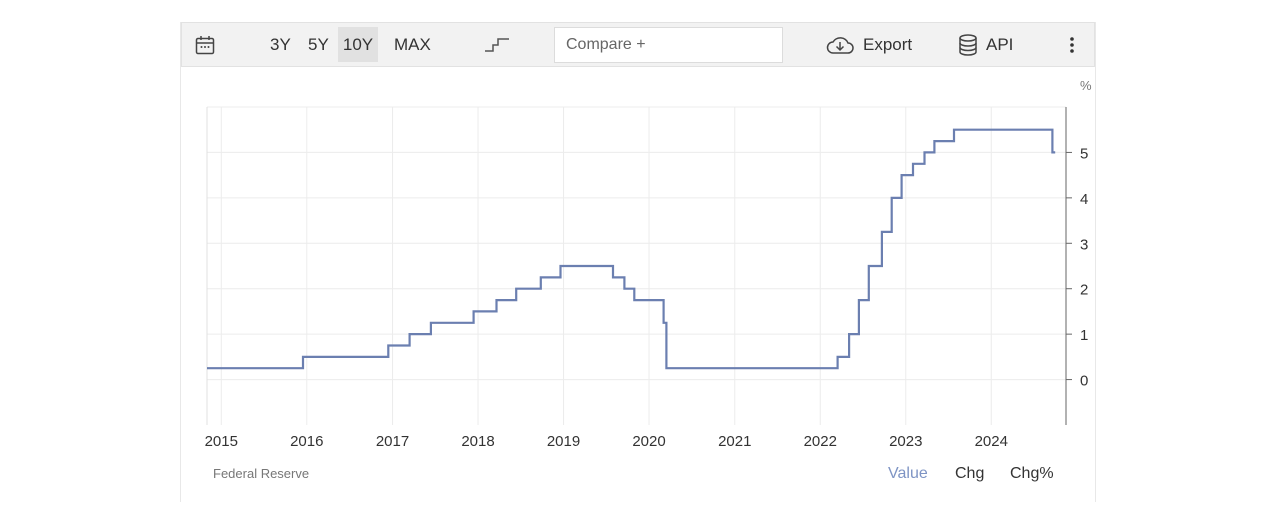 Image resolution: width=1284 pixels, height=525 pixels. I want to click on chart-axes, so click(1068, 266).